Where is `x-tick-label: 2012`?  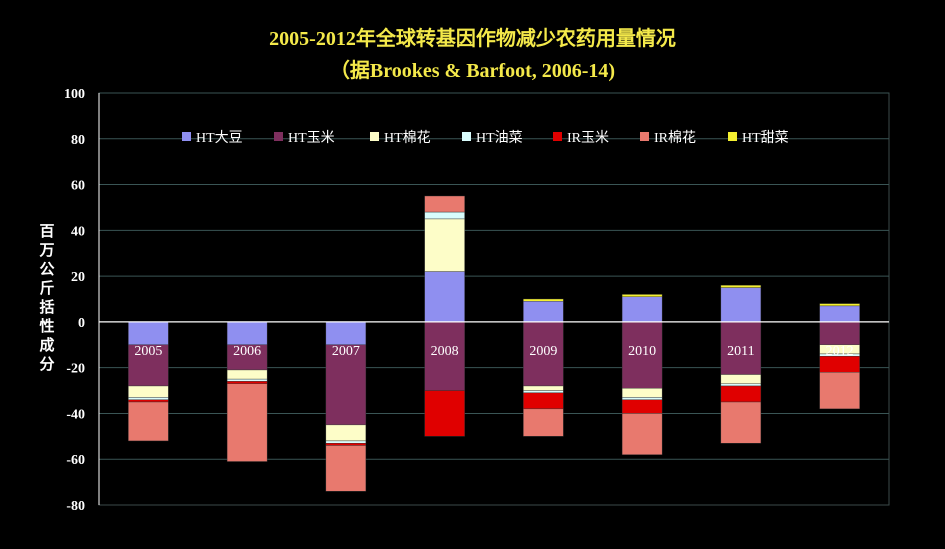
x-tick-label: 2012 is located at coordinates (840, 351).